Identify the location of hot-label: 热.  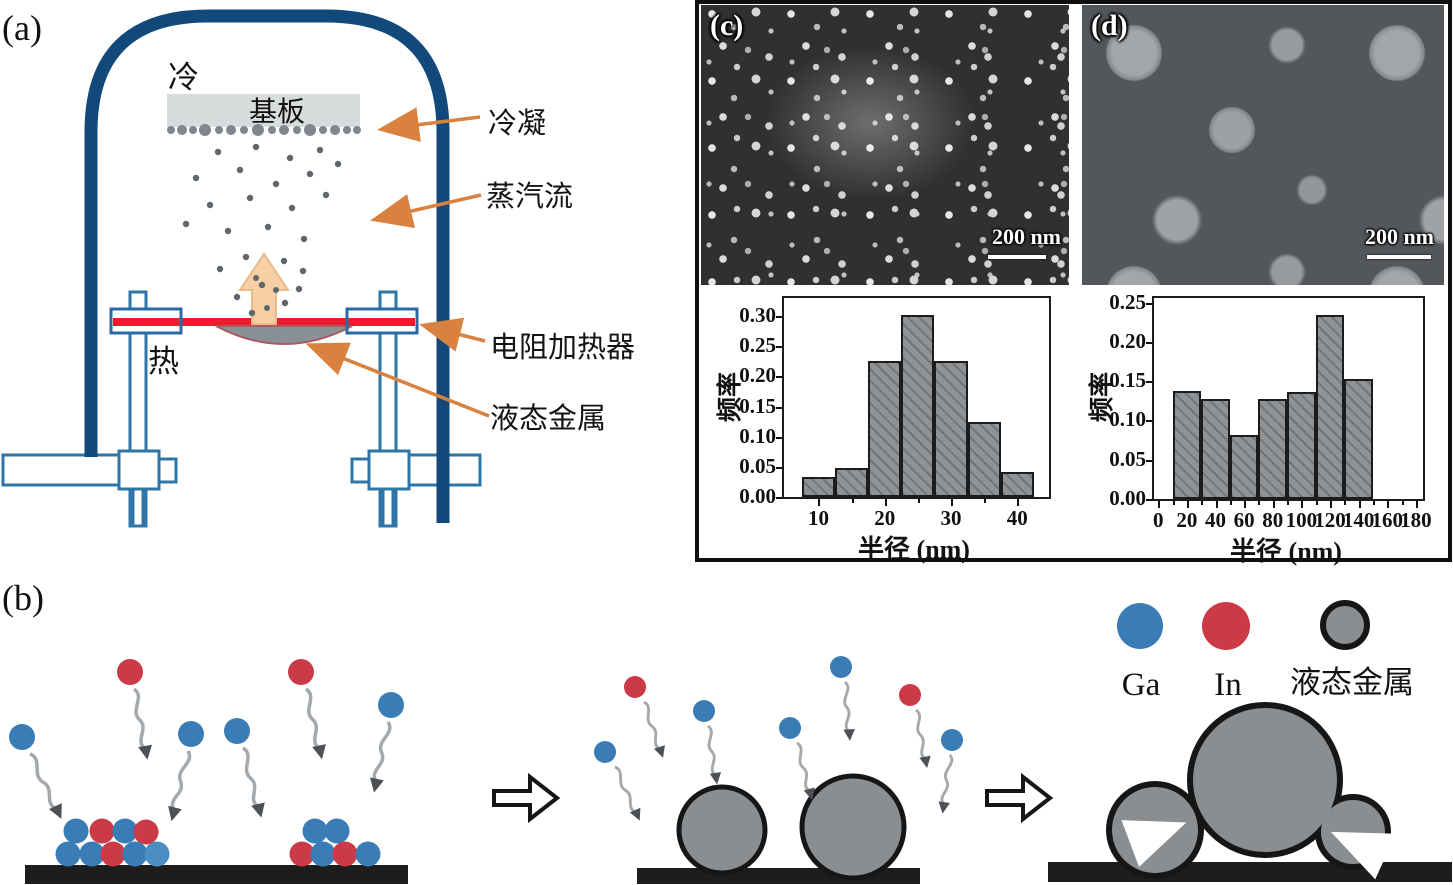
(163, 361).